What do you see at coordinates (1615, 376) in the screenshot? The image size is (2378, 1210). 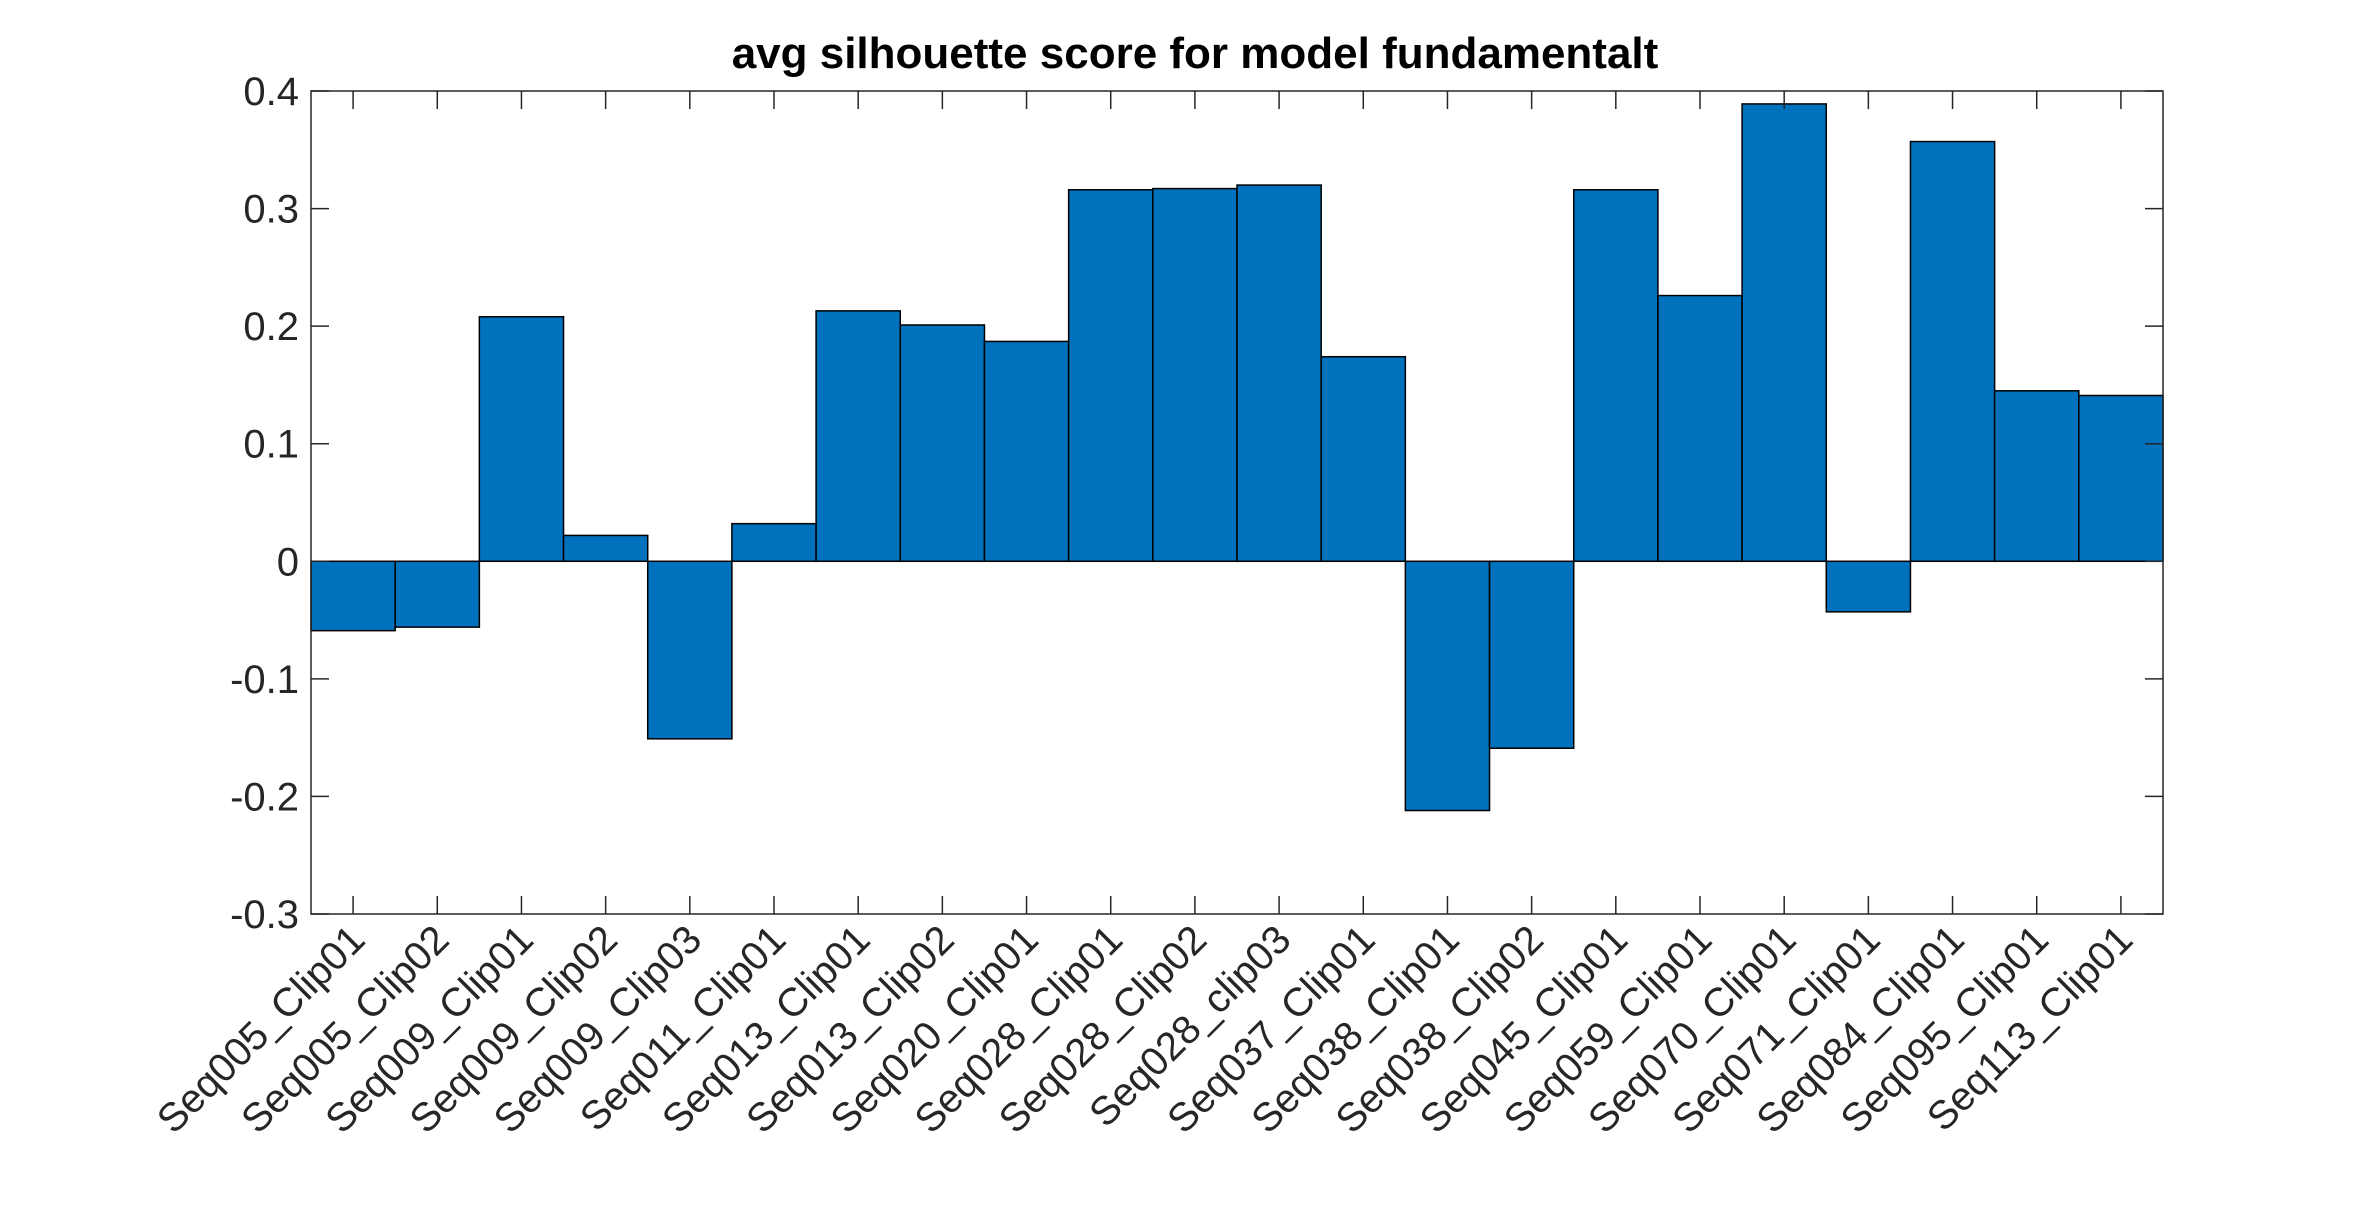 I see `bar-seq045-clip01` at bounding box center [1615, 376].